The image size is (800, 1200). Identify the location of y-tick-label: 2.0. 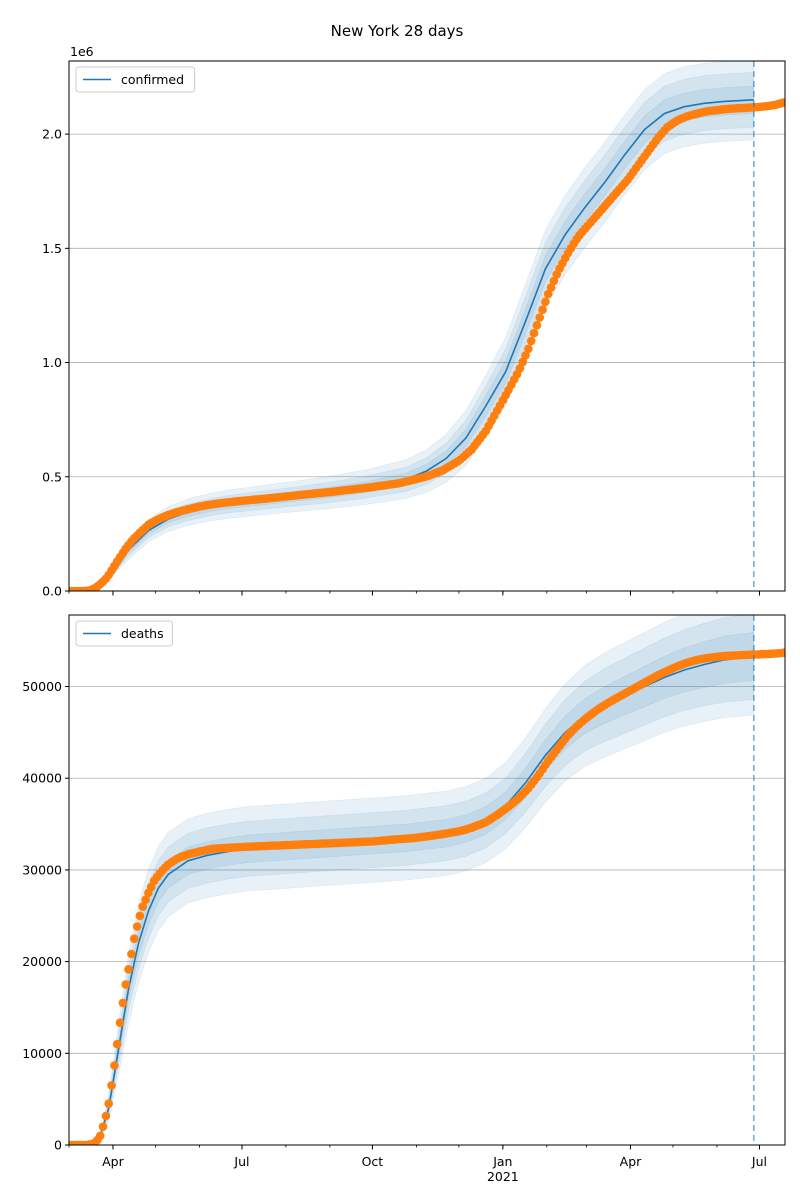
(52, 134).